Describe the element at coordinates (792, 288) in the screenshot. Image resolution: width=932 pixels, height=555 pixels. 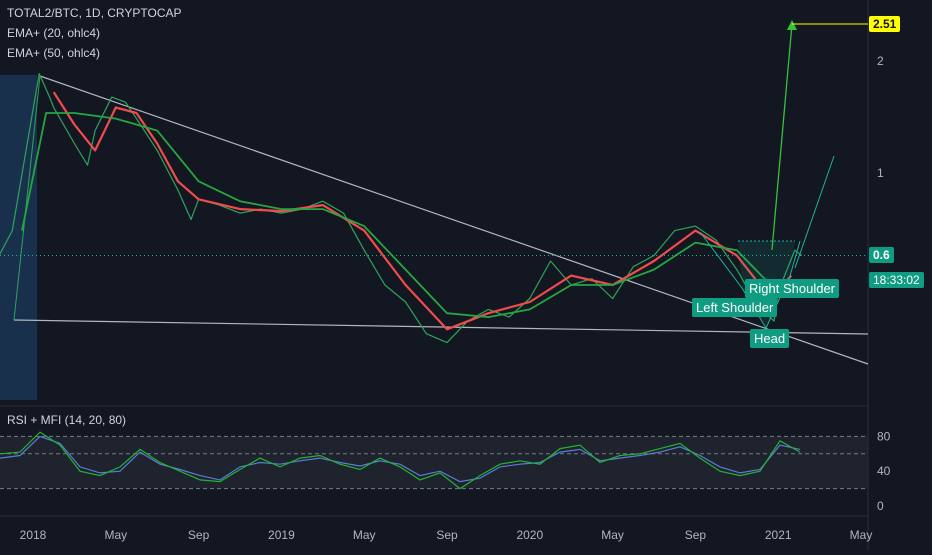
I see `right-shoulder-label: Right Shoulder` at that location.